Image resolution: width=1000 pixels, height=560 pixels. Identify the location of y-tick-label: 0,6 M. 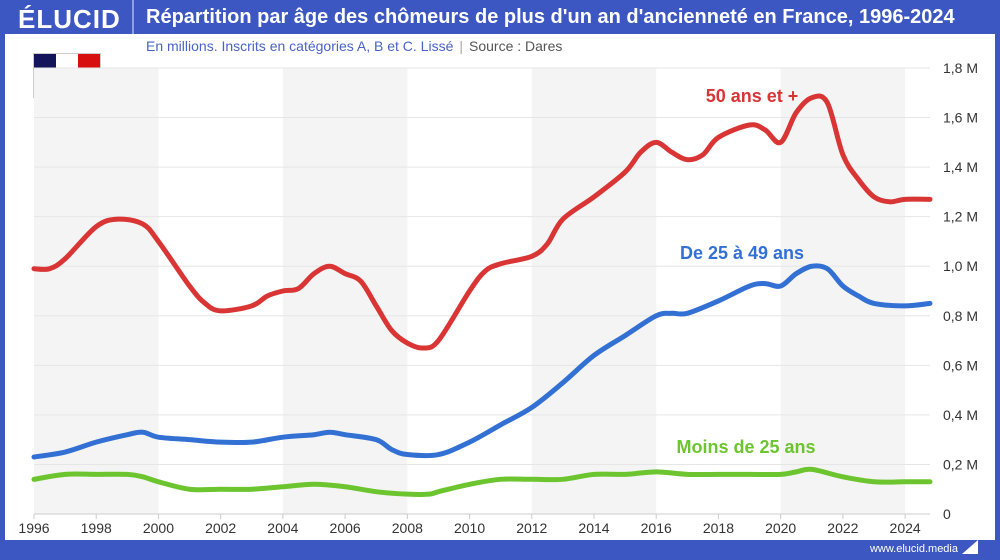
(960, 365).